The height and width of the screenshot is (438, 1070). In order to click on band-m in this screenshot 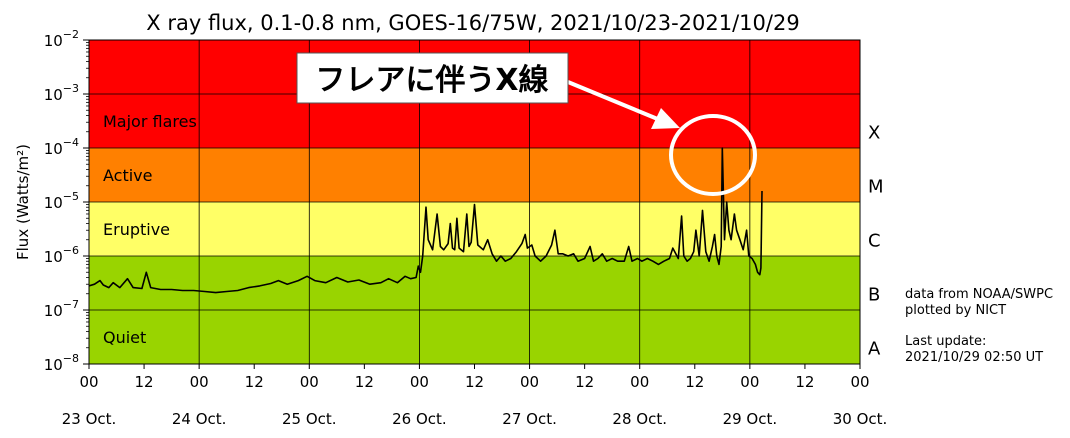, I will do `click(474, 175)`.